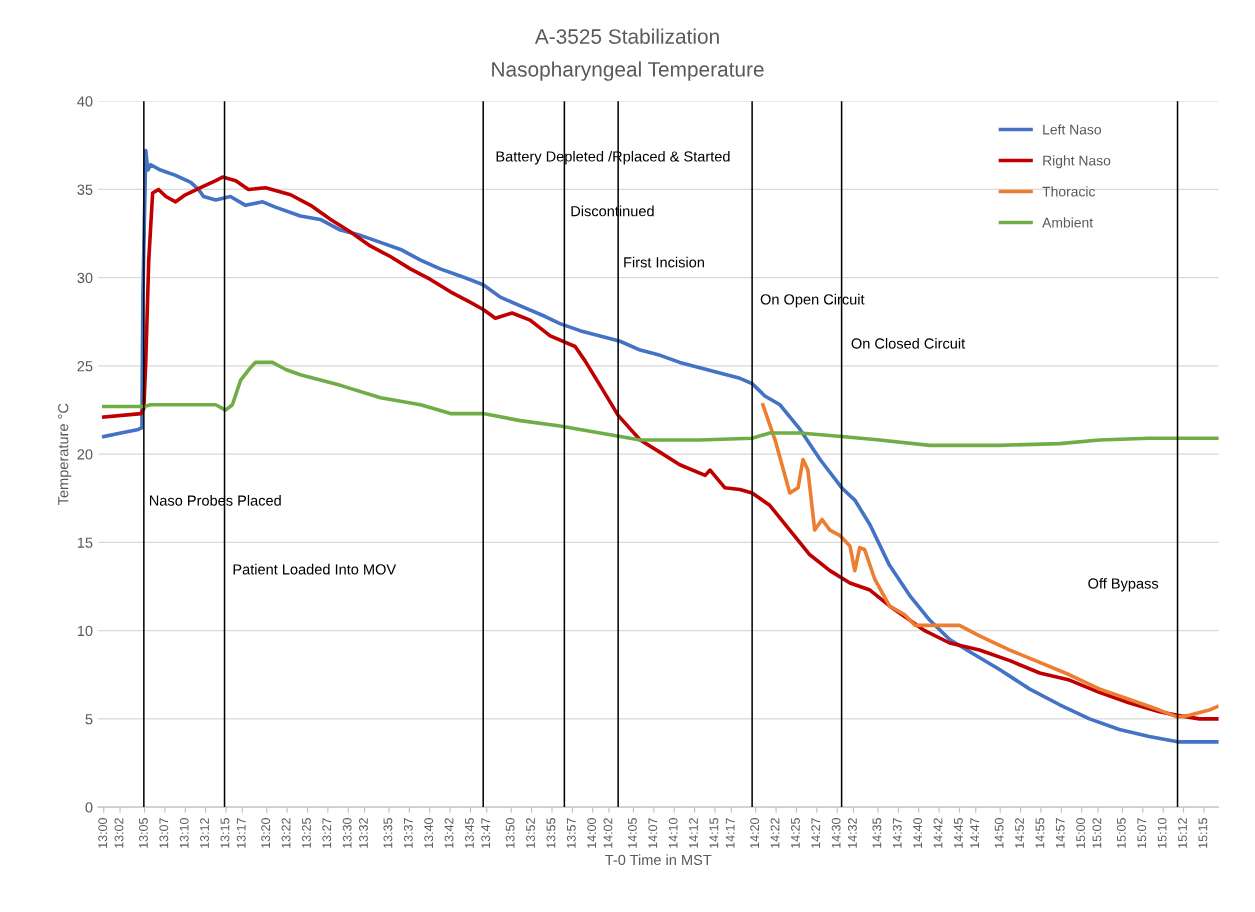 This screenshot has width=1255, height=912. Describe the element at coordinates (408, 833) in the screenshot. I see `x-tick-label: 13:37` at that location.